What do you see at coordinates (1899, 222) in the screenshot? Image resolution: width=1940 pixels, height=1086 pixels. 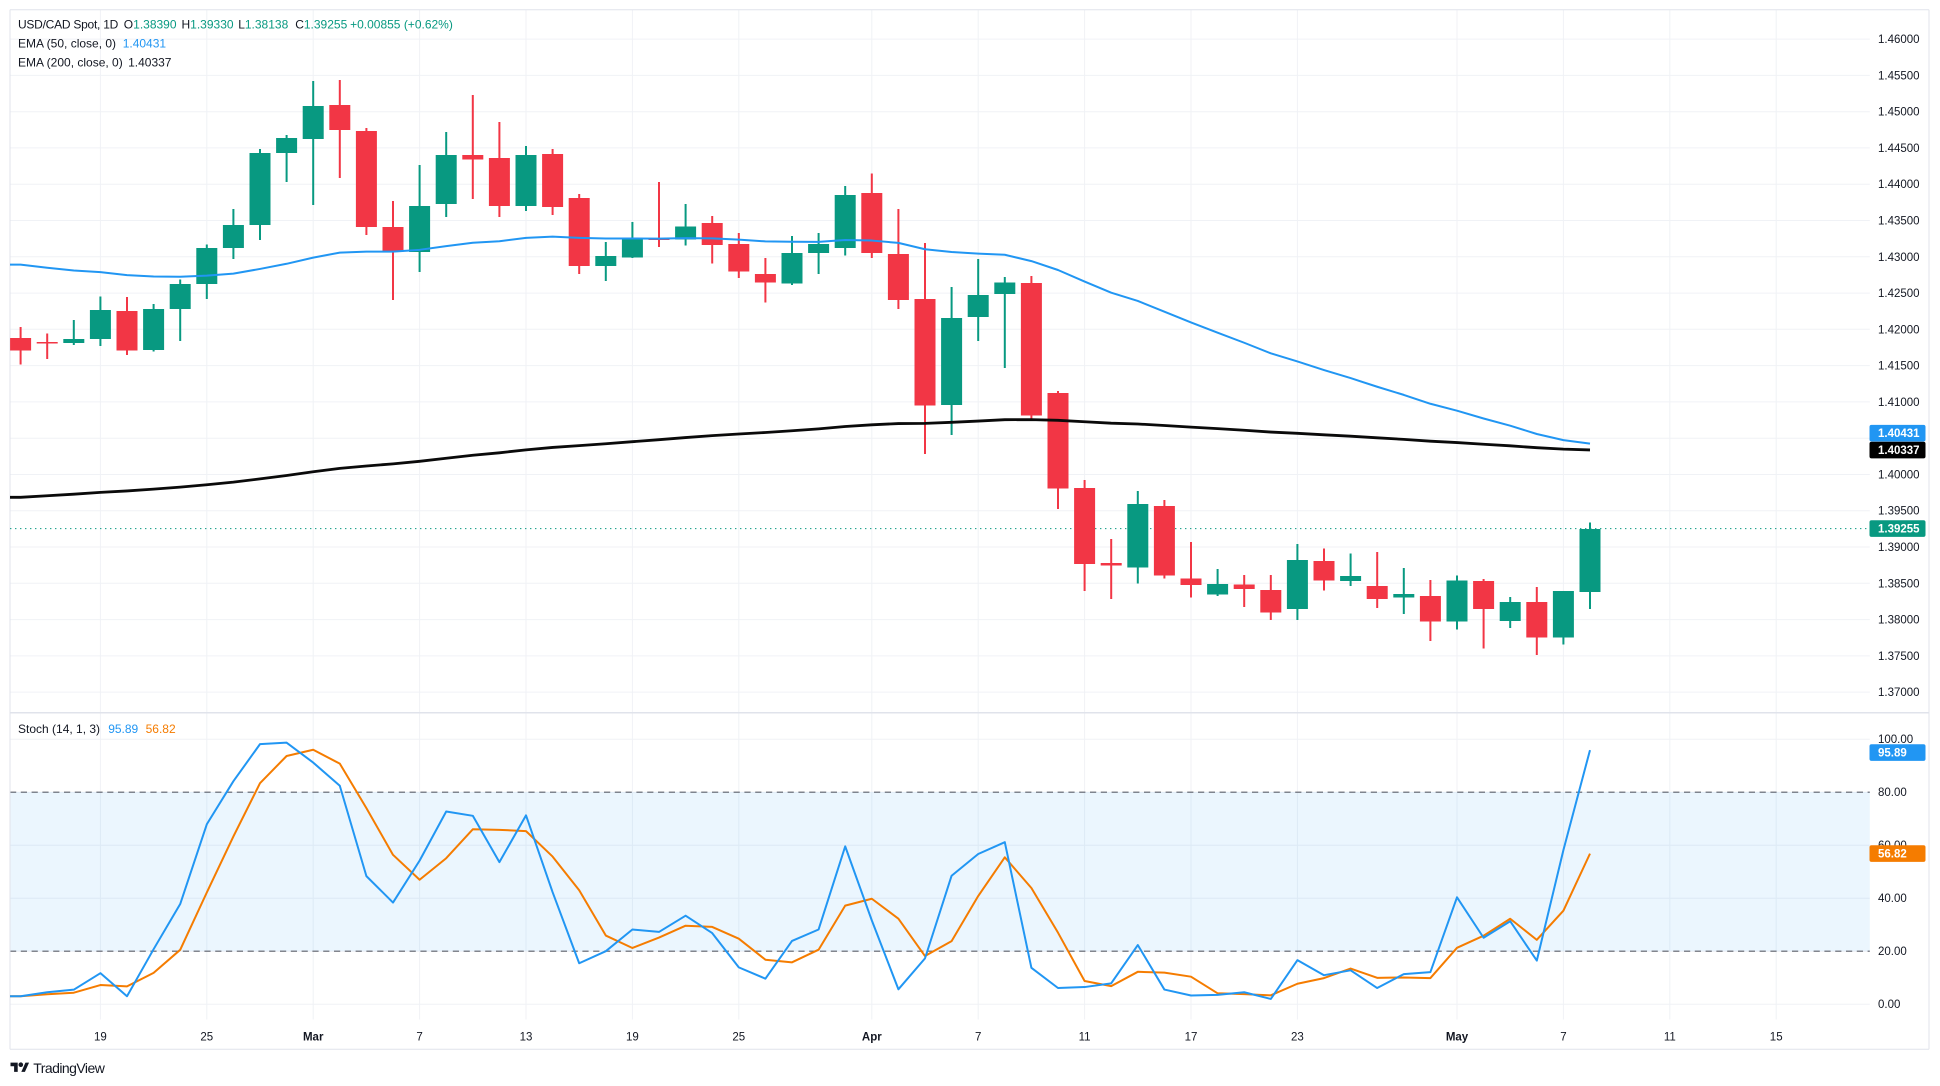 I see `svg-text: 1.43500` at bounding box center [1899, 222].